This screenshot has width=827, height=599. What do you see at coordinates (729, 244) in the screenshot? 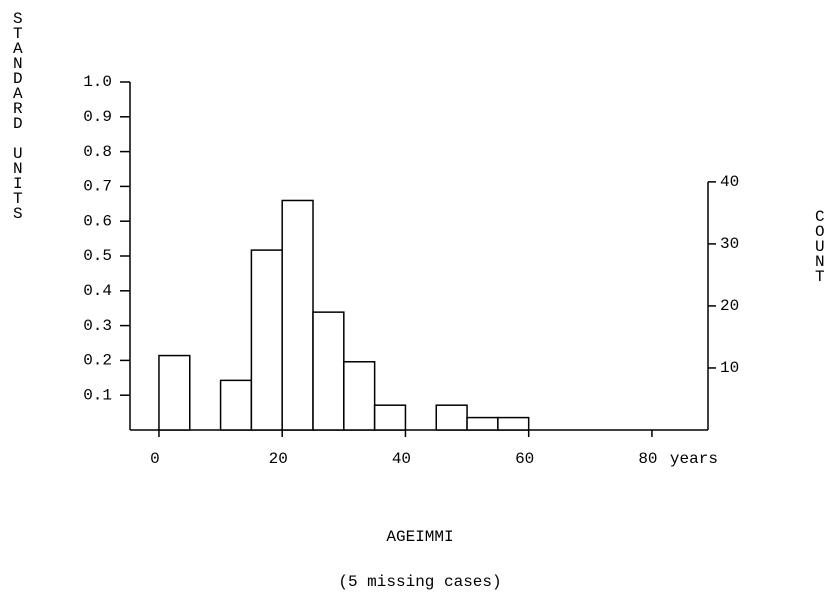
I see `y2-tick-label: 30` at bounding box center [729, 244].